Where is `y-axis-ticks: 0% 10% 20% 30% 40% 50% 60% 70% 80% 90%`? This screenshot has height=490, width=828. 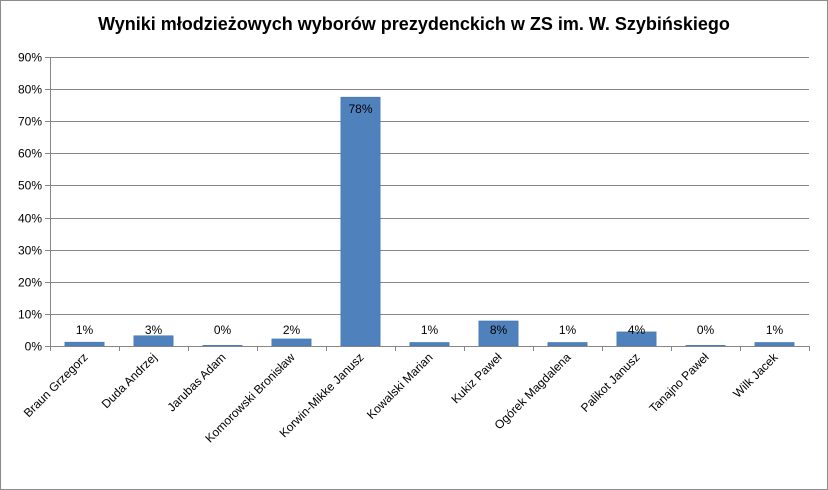 y-axis-ticks: 0% 10% 20% 30% 40% 50% 60% 70% 80% 90% is located at coordinates (30, 202).